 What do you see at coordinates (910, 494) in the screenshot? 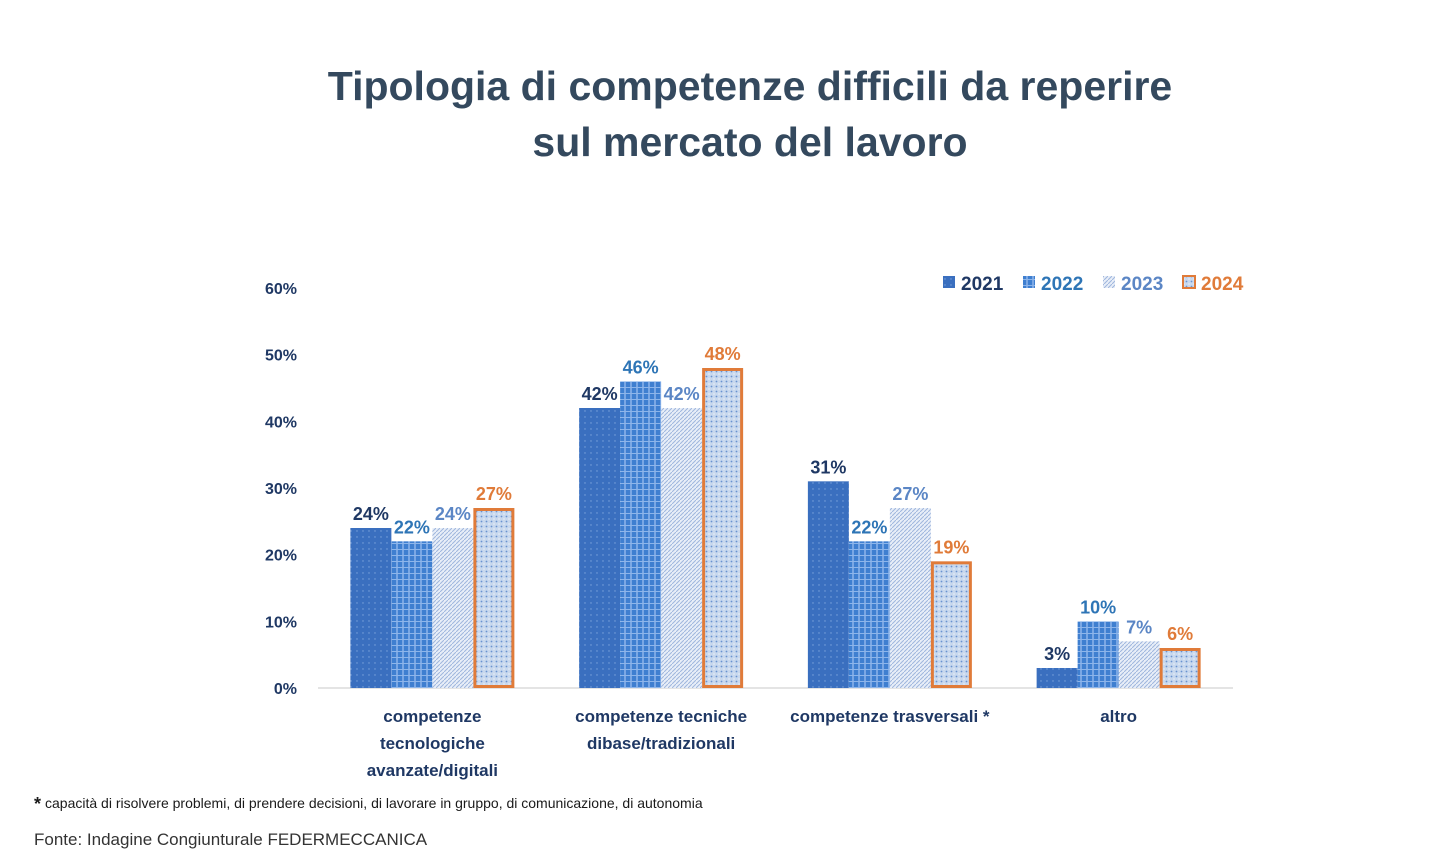
I see `data-label-2023: 27%` at bounding box center [910, 494].